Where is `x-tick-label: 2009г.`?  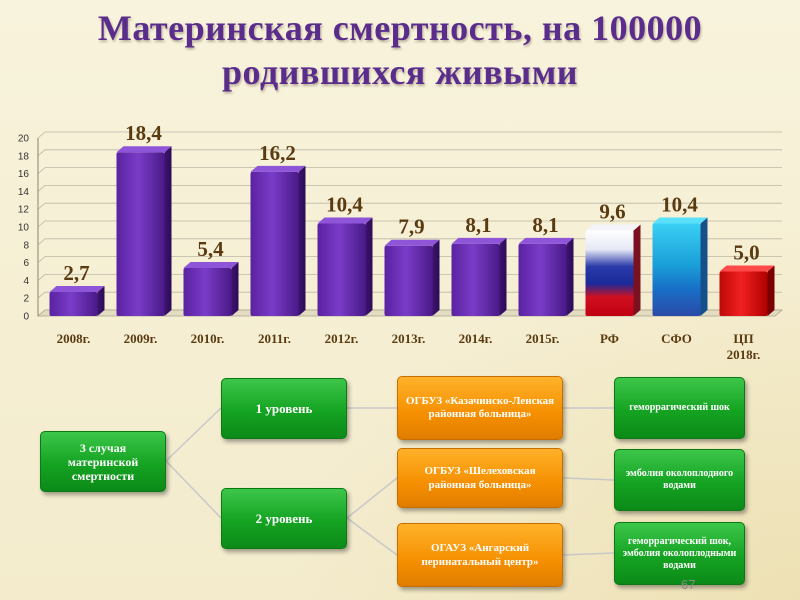
x-tick-label: 2009г. is located at coordinates (141, 338).